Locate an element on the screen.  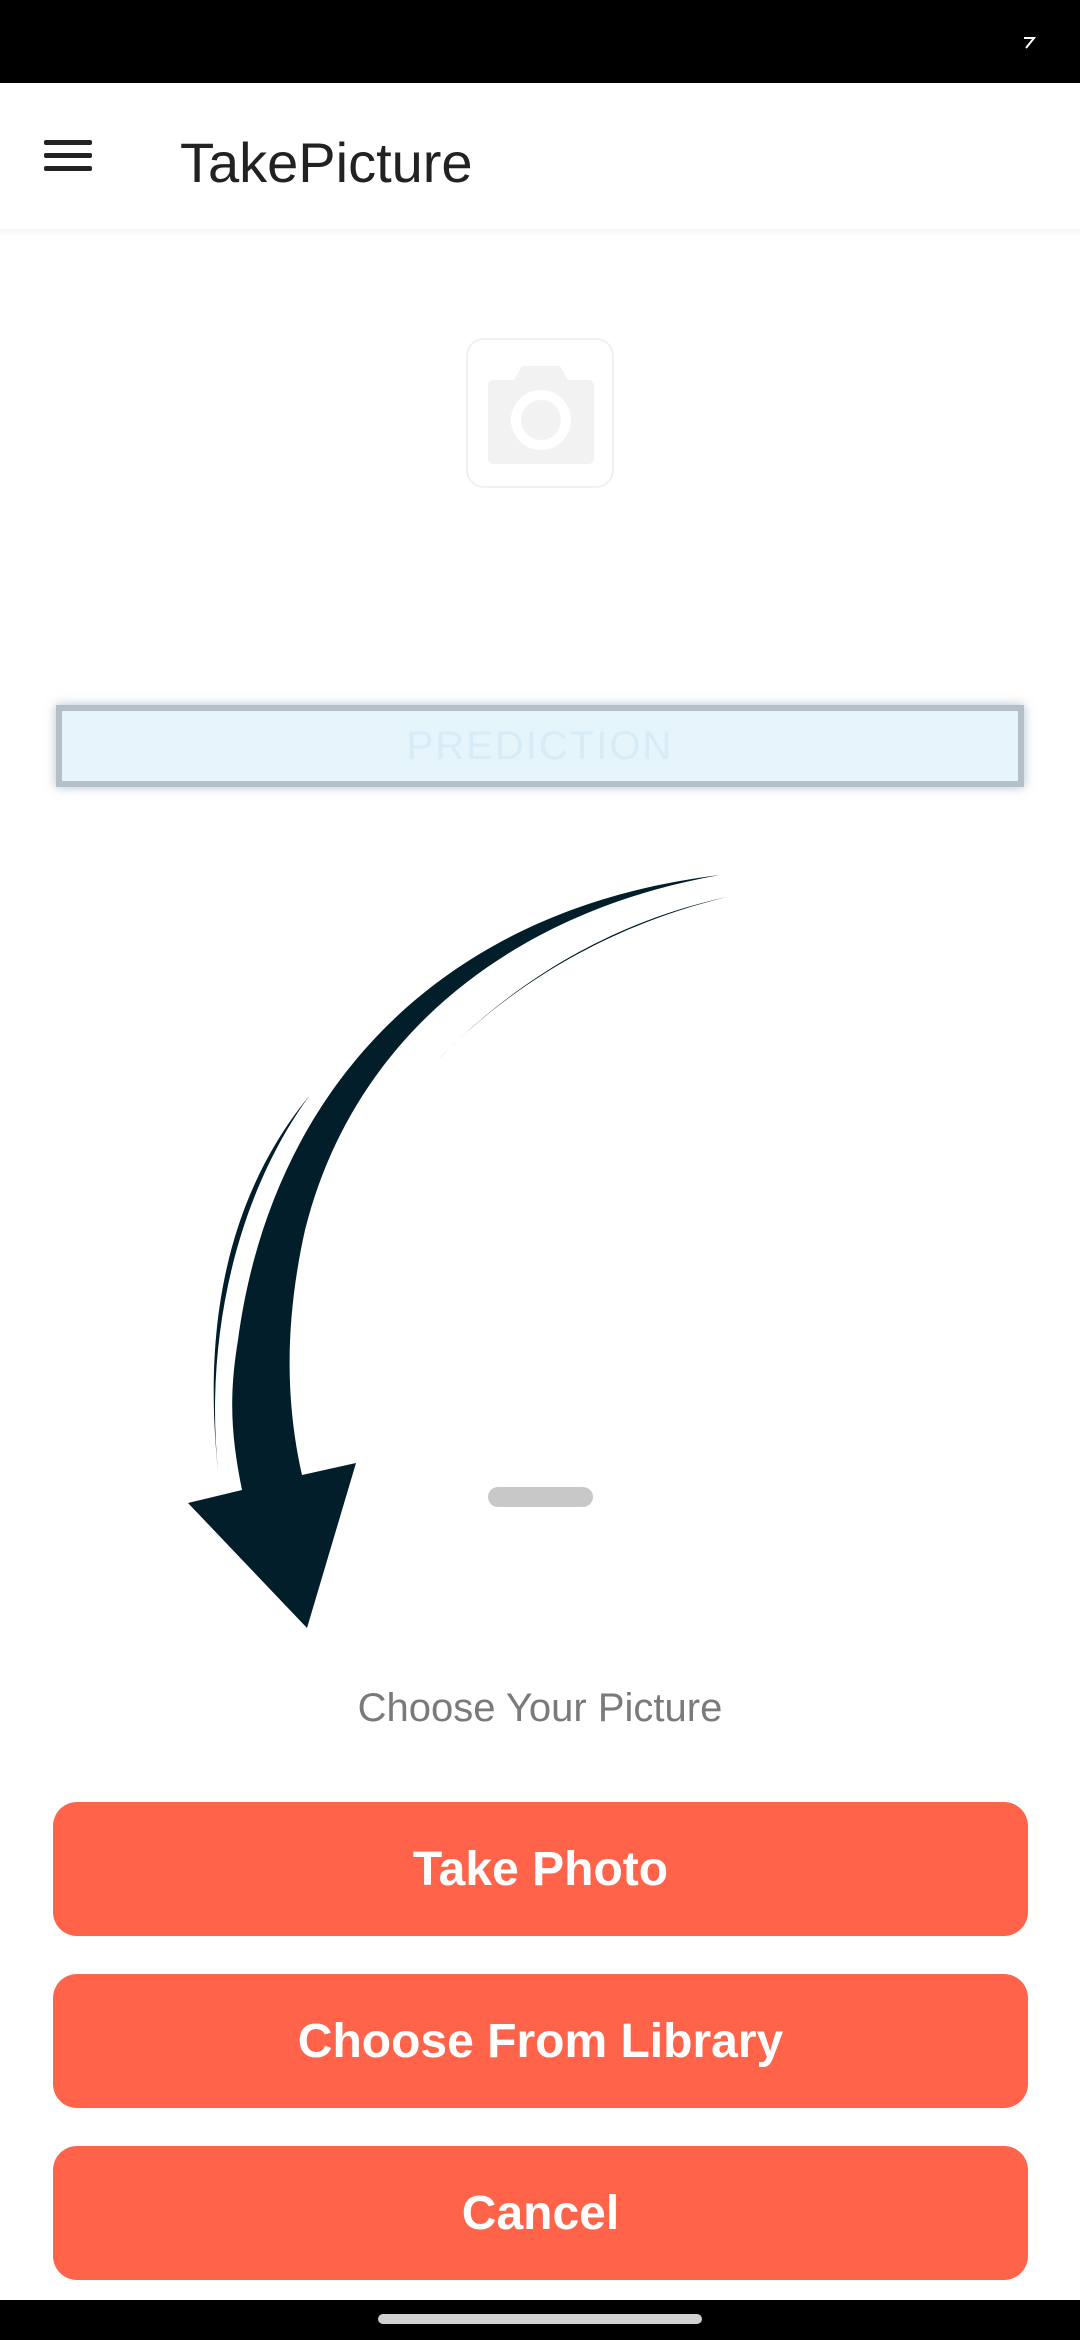
choose-from-library-button: Choose From Library is located at coordinates (540, 2041).